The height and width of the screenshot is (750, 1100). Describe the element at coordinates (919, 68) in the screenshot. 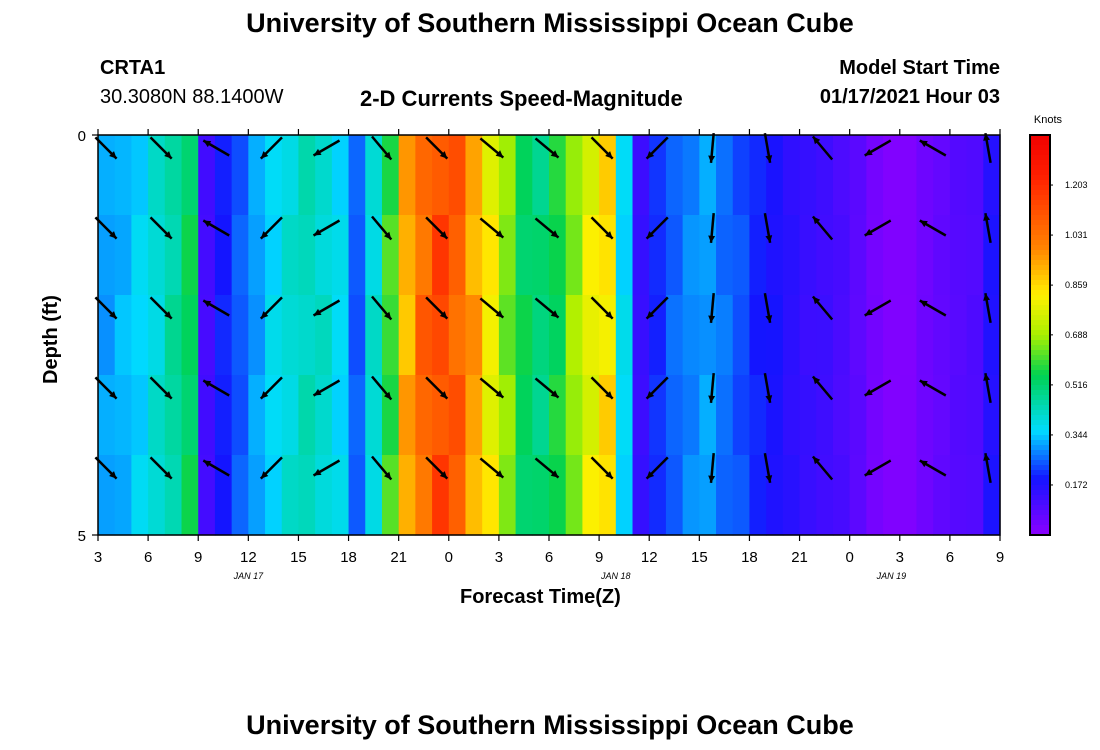

I see `model-start-label: Model Start Time` at that location.